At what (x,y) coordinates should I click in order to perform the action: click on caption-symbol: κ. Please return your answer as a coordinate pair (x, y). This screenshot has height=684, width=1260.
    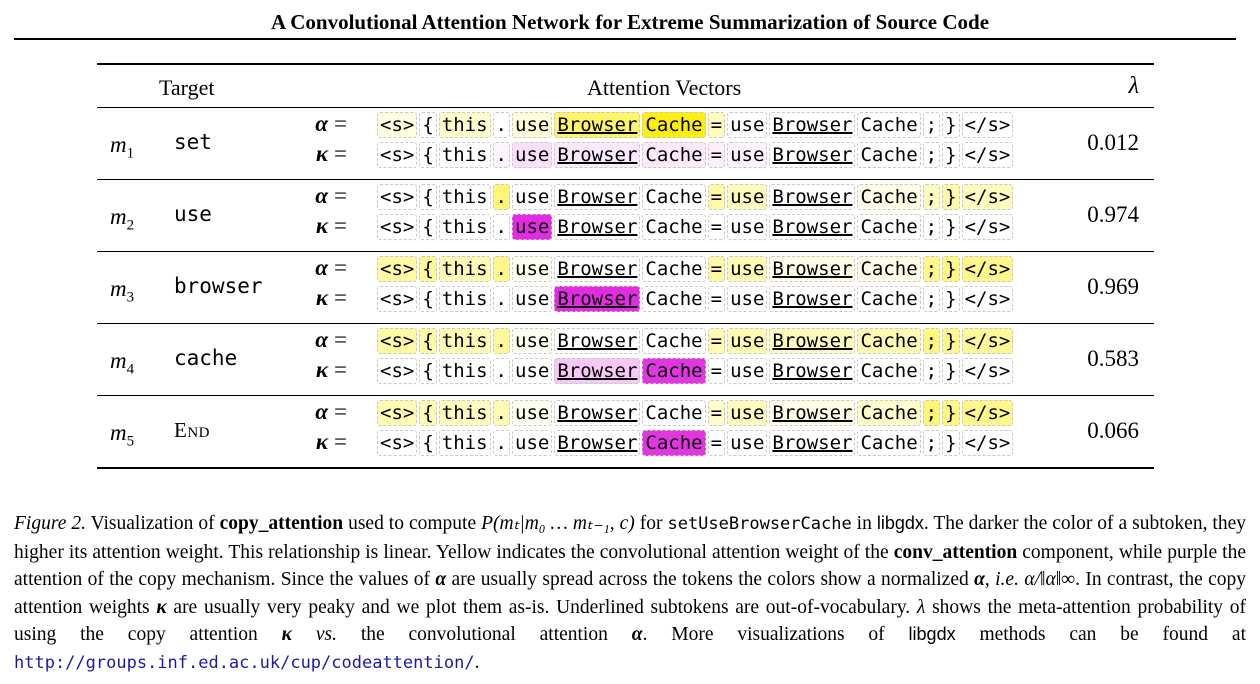
    Looking at the image, I should click on (286, 634).